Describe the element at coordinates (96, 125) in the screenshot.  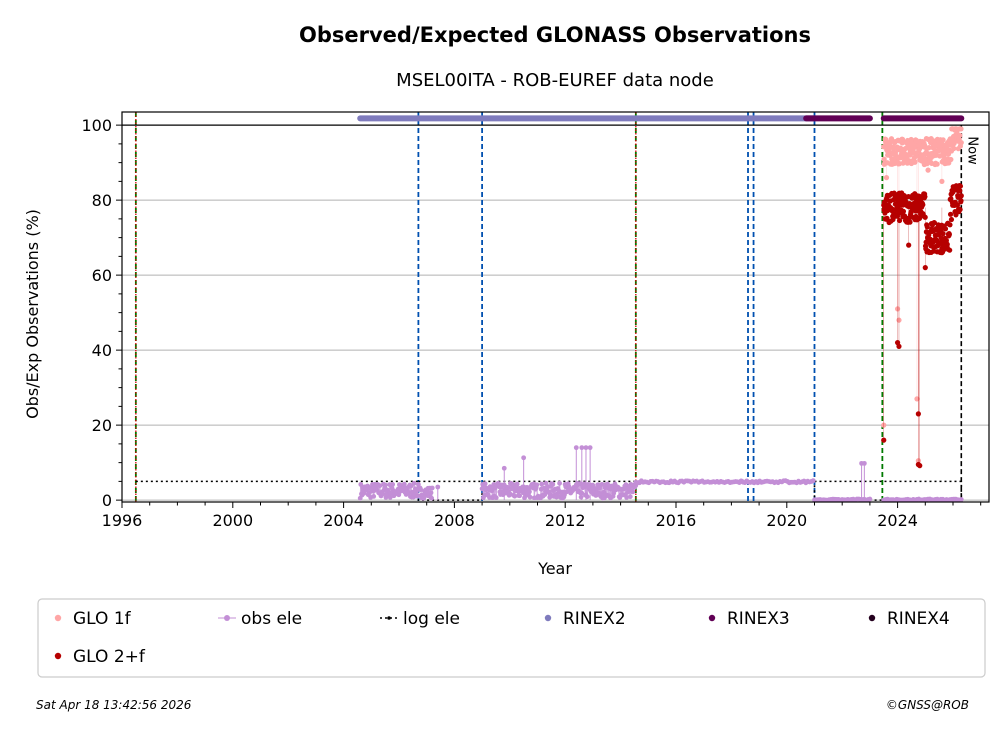
I see `y-tick-label: 100` at that location.